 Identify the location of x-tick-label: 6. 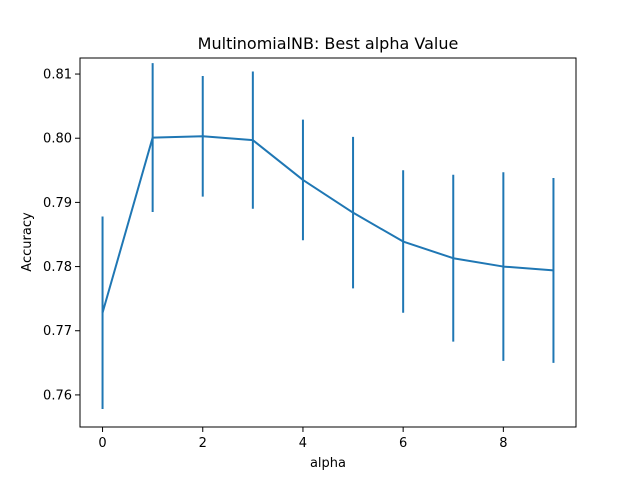
(403, 443).